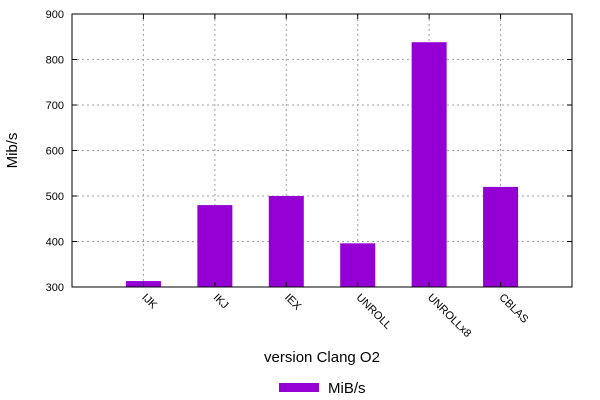  Describe the element at coordinates (55, 243) in the screenshot. I see `y-tick-label: 400` at that location.